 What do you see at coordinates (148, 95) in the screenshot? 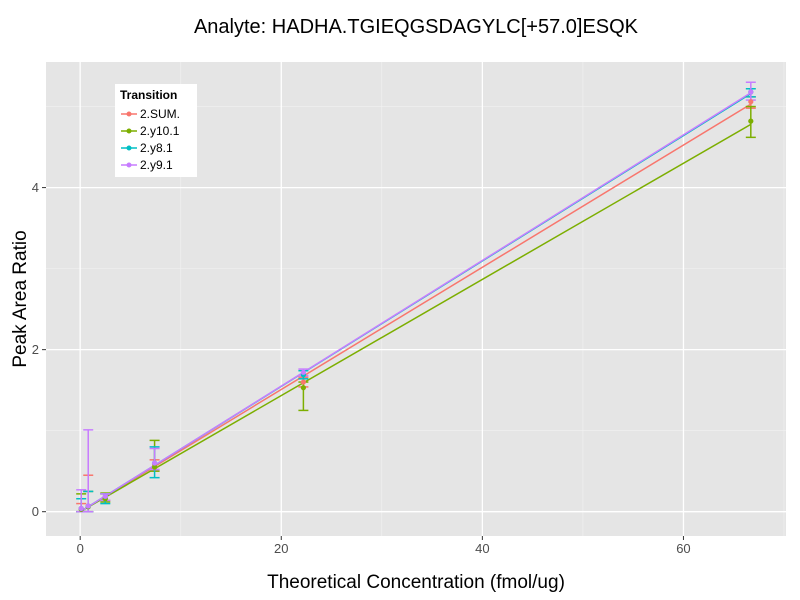
I see `legend-title: Transition` at bounding box center [148, 95].